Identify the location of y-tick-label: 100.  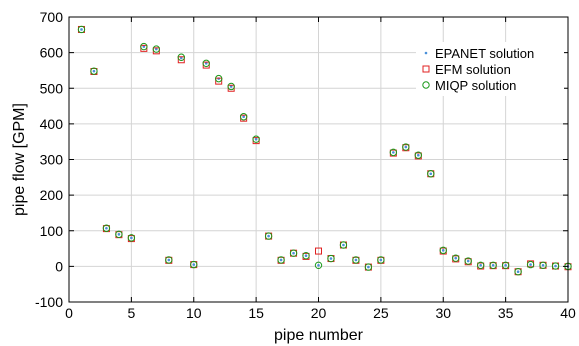
(52, 231).